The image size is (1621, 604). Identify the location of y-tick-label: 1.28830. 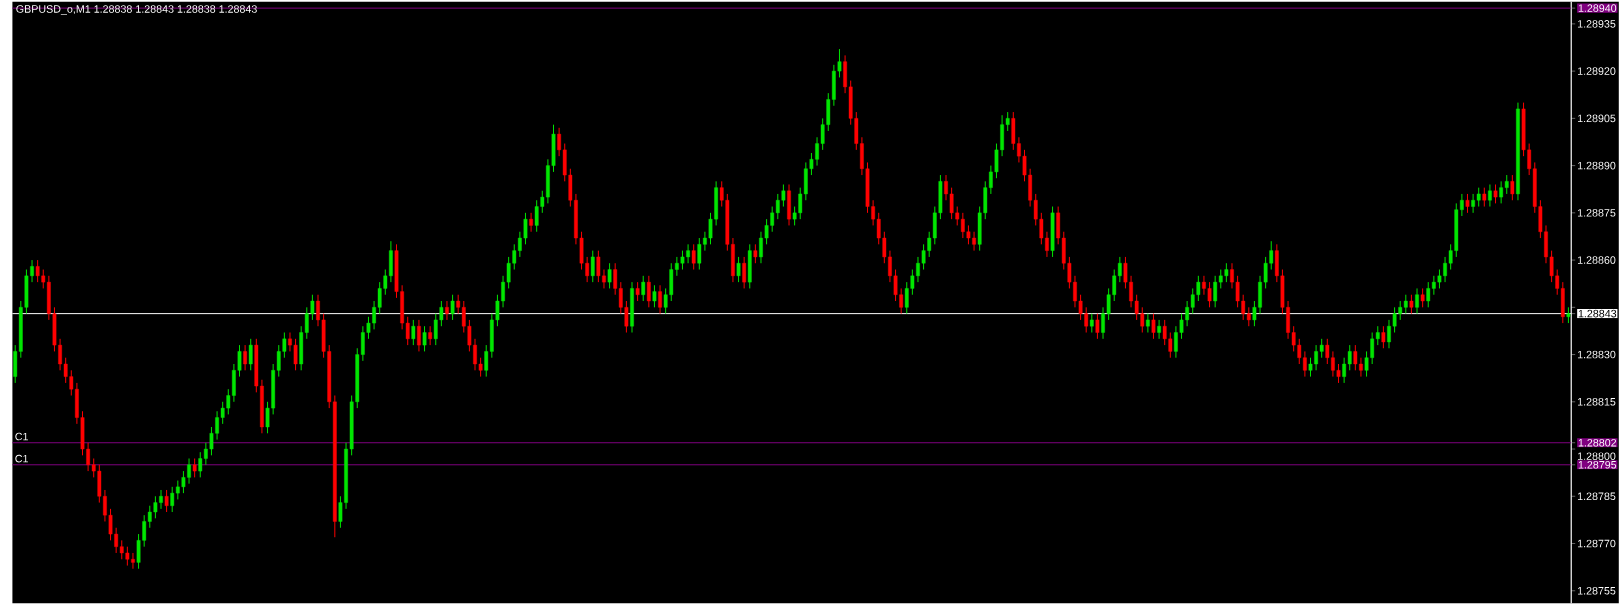
(1596, 354).